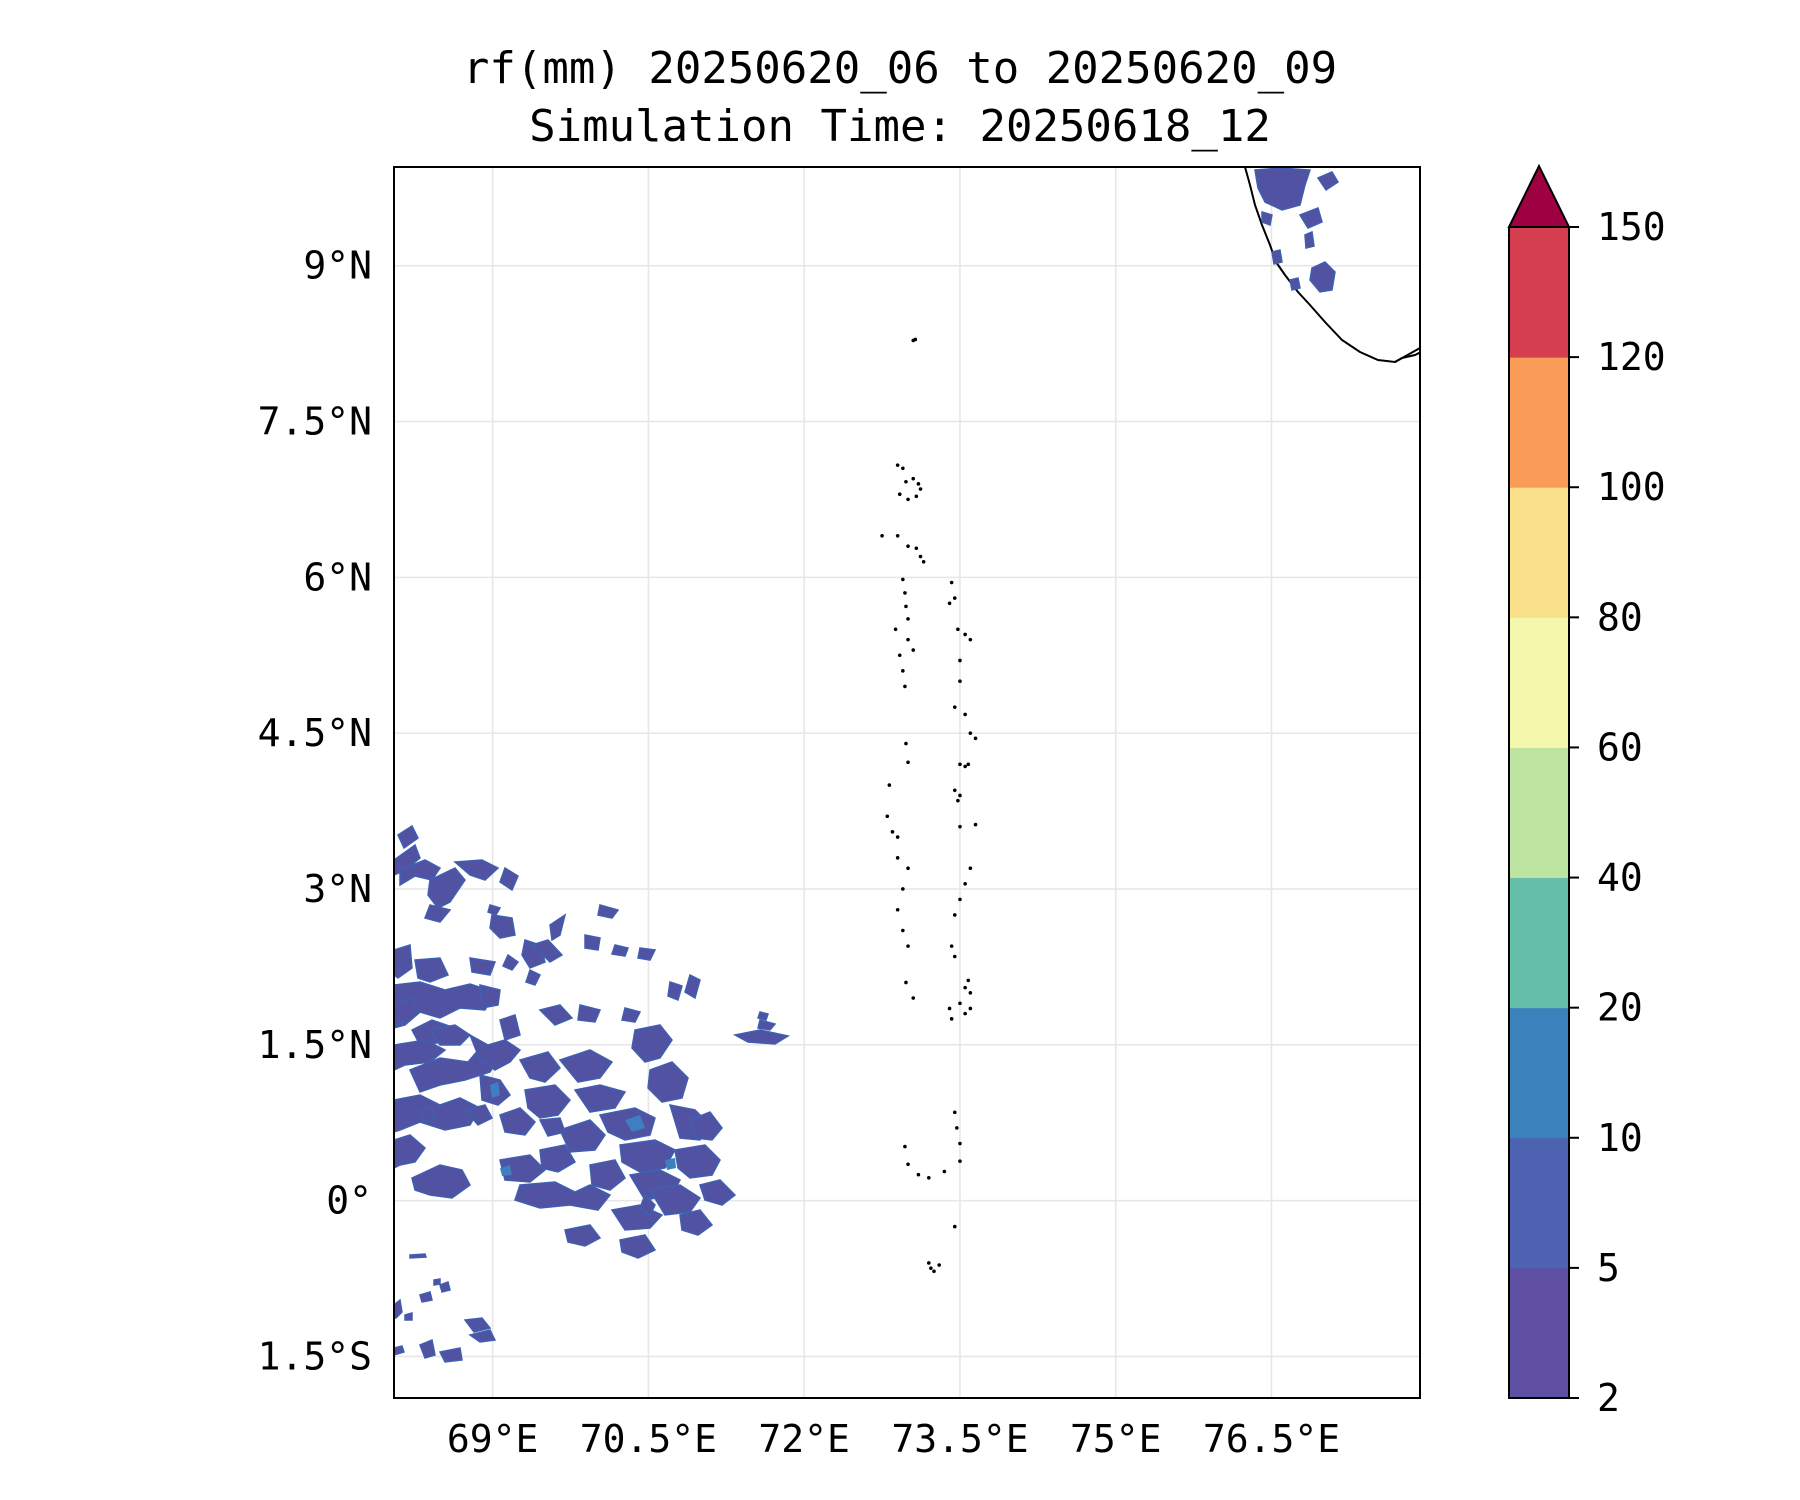 This screenshot has width=1800, height=1500. What do you see at coordinates (900, 68) in the screenshot?
I see `title-line-1: rf(mm) 20250620_06 to 20250620_09` at bounding box center [900, 68].